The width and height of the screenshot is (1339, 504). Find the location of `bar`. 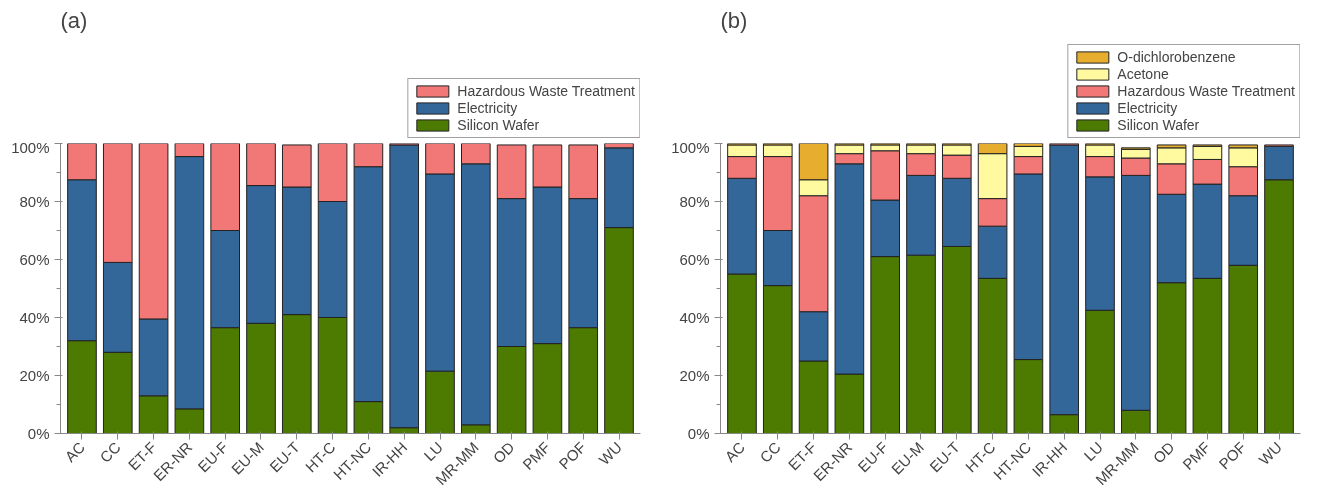

bar is located at coordinates (404, 286).